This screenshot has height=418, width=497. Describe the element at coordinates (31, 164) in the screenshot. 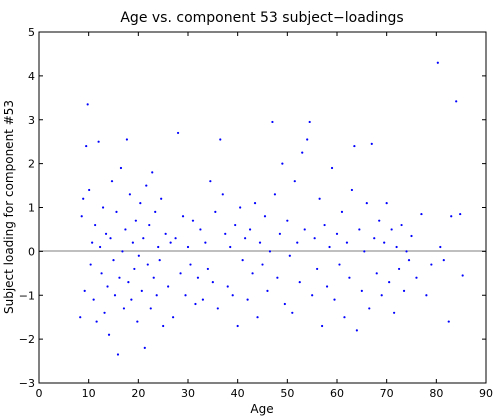

I see `y-tick-label: 2` at that location.